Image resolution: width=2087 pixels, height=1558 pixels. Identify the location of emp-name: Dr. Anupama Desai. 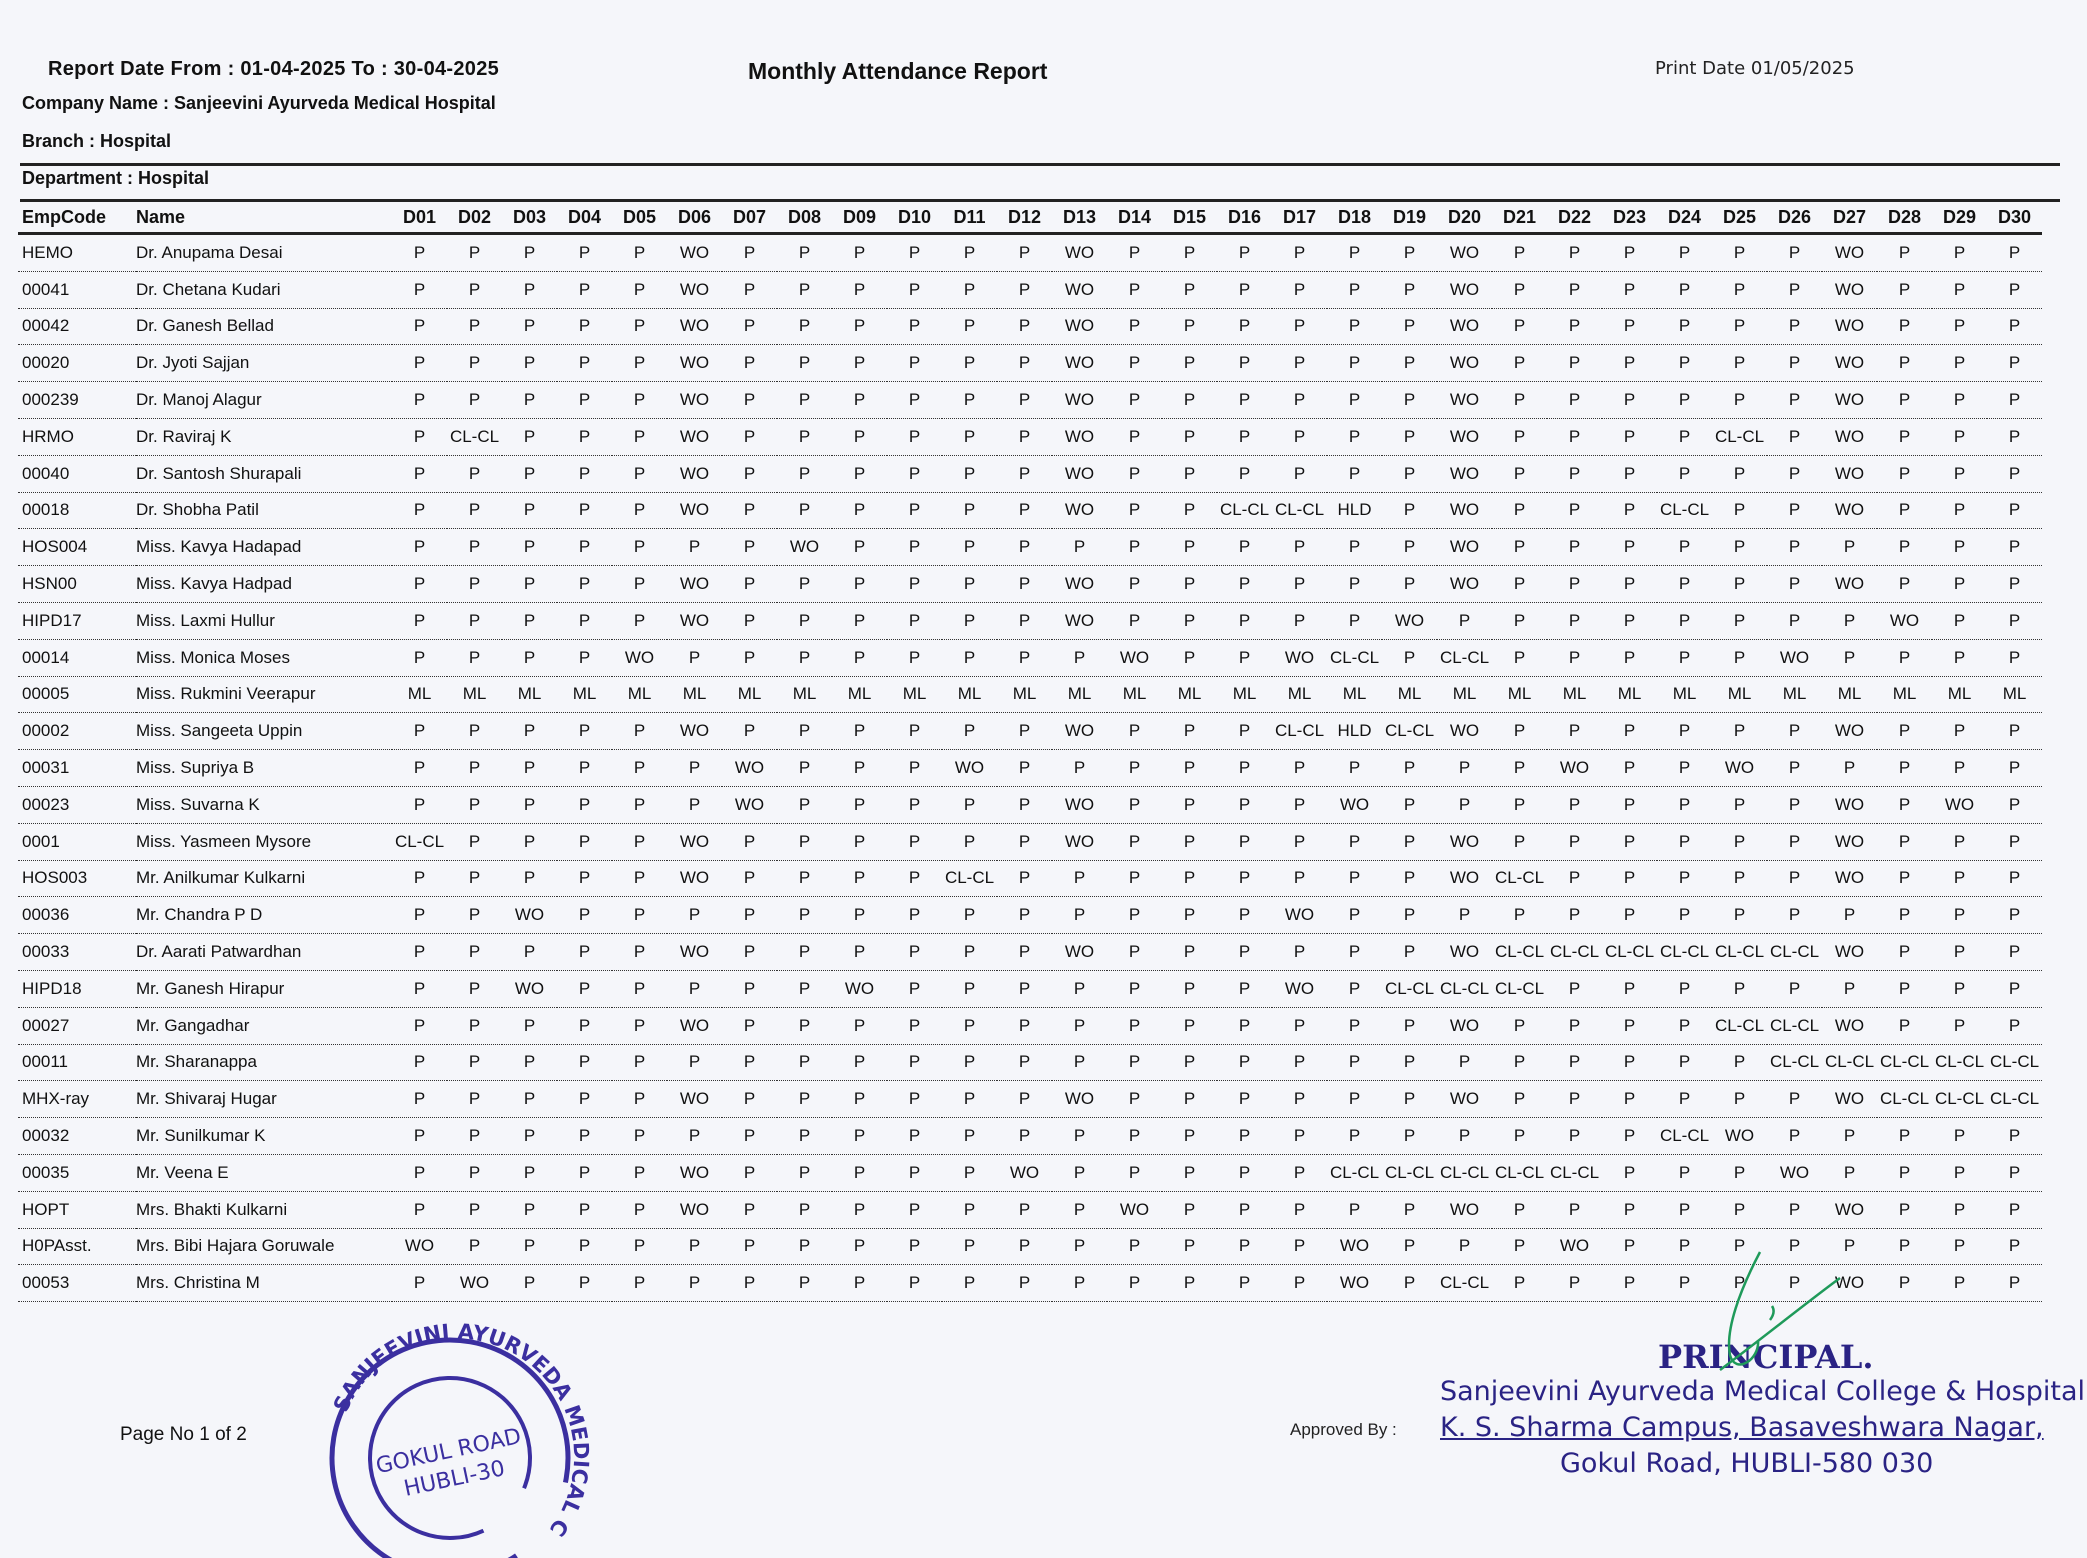
(264, 252).